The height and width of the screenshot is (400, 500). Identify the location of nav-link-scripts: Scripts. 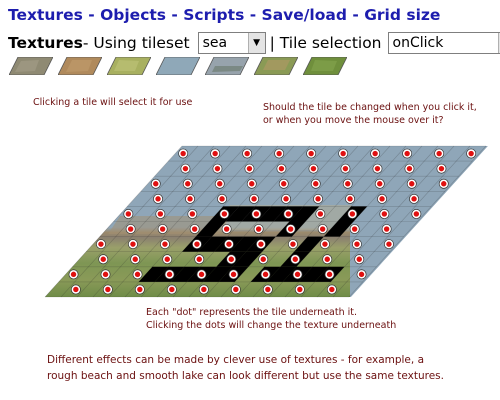
(214, 15).